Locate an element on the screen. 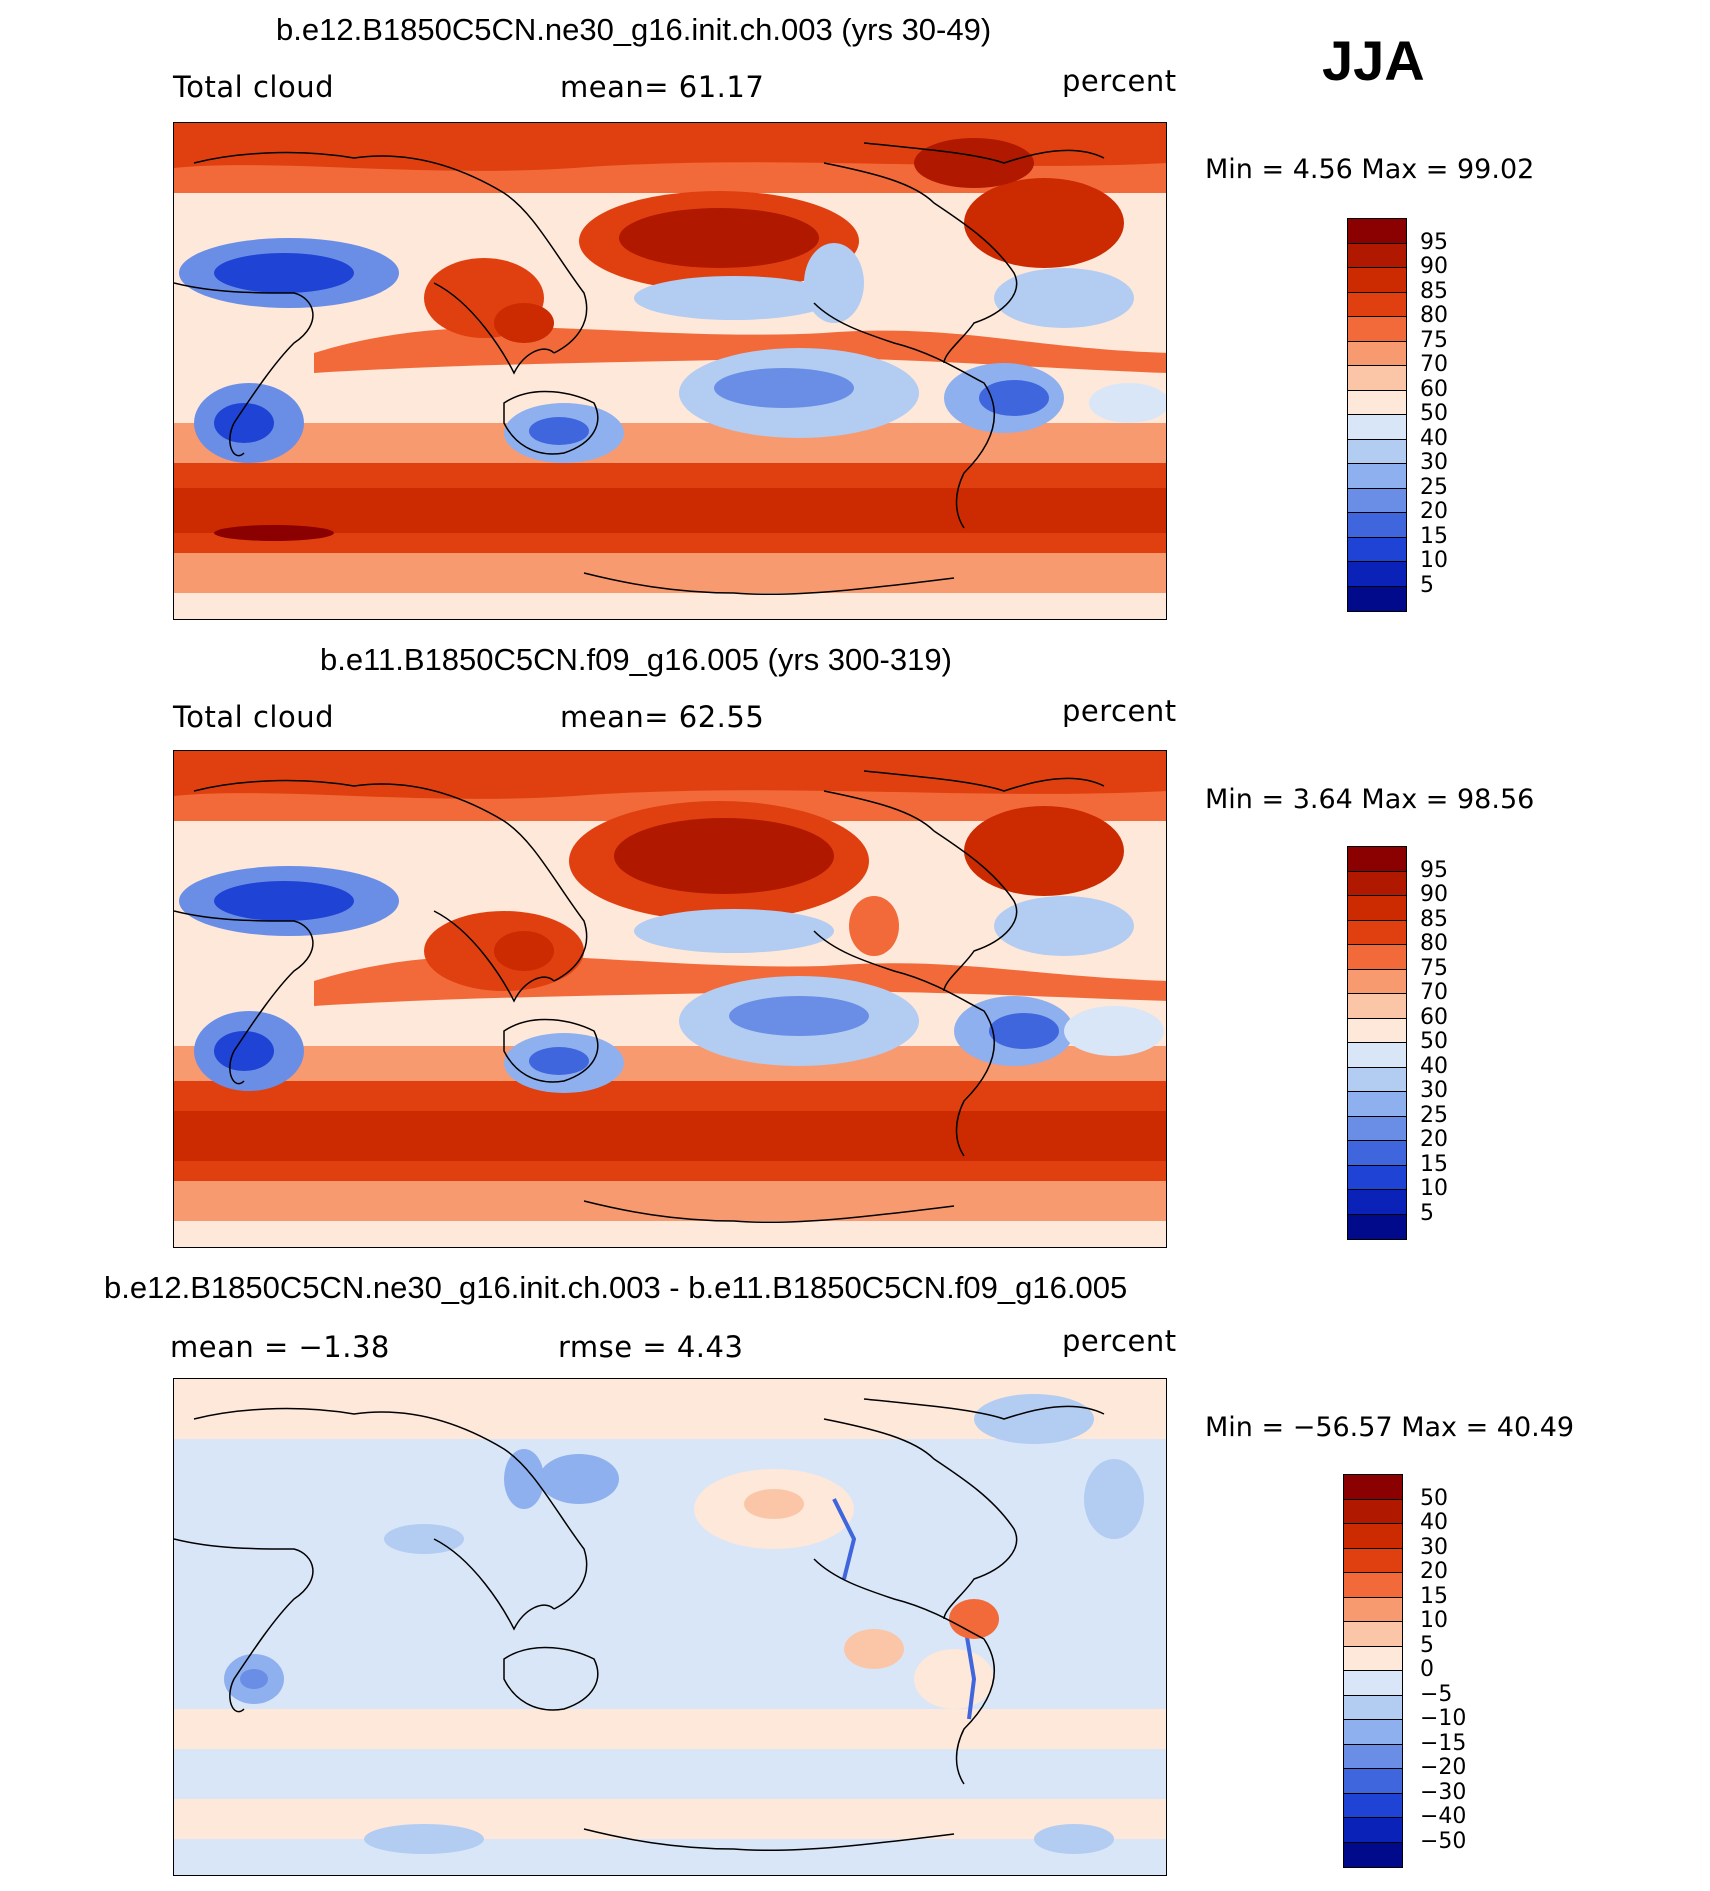 The image size is (1710, 1891). panel1-variable: Total cloud is located at coordinates (253, 87).